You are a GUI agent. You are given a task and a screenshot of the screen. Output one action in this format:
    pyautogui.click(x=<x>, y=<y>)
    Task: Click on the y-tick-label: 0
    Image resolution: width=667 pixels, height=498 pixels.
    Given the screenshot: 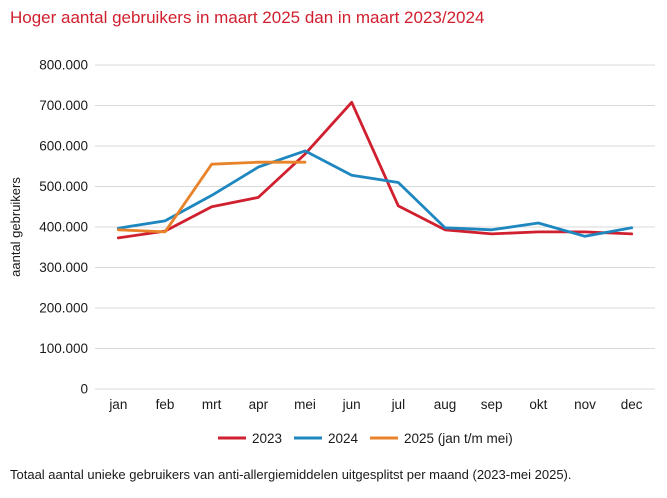 What is the action you would take?
    pyautogui.click(x=84, y=389)
    